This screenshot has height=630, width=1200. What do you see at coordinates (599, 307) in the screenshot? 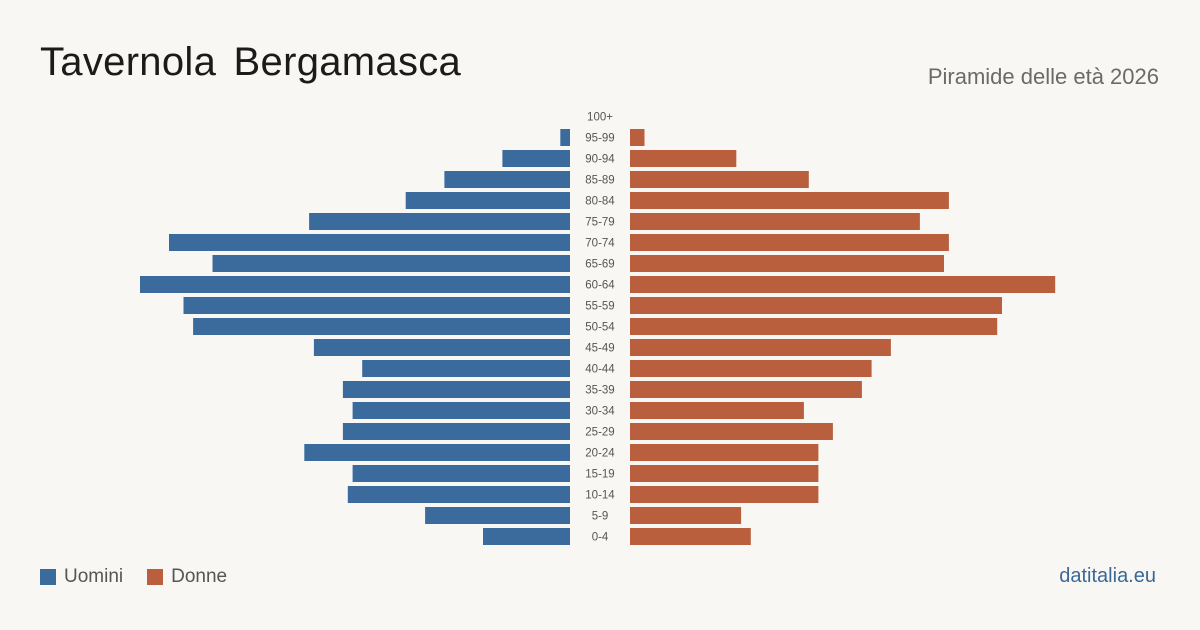
I see `age-label-55-59: 55-59` at bounding box center [599, 307].